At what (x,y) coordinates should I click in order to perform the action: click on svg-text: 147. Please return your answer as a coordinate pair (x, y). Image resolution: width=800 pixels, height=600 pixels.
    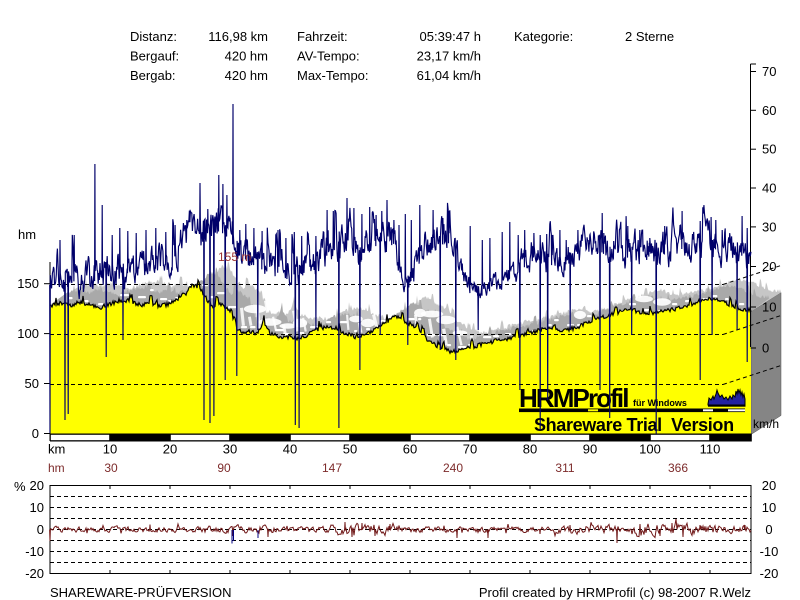
    Looking at the image, I should click on (332, 468).